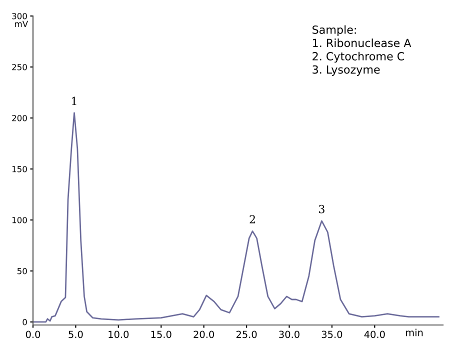  I want to click on annotation: Sample: 1. Ribonuclease A 2. Cytochrome C 3. Lysozyme, so click(362, 50).